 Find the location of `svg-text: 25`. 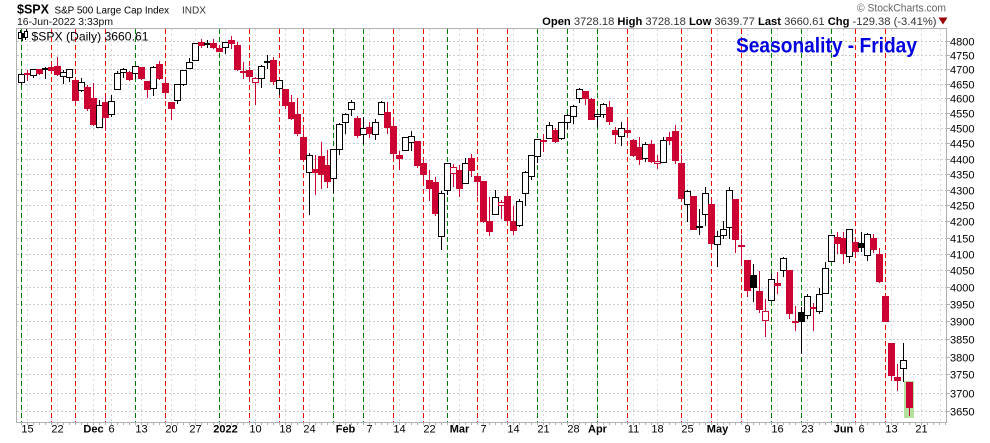

svg-text: 25 is located at coordinates (687, 430).